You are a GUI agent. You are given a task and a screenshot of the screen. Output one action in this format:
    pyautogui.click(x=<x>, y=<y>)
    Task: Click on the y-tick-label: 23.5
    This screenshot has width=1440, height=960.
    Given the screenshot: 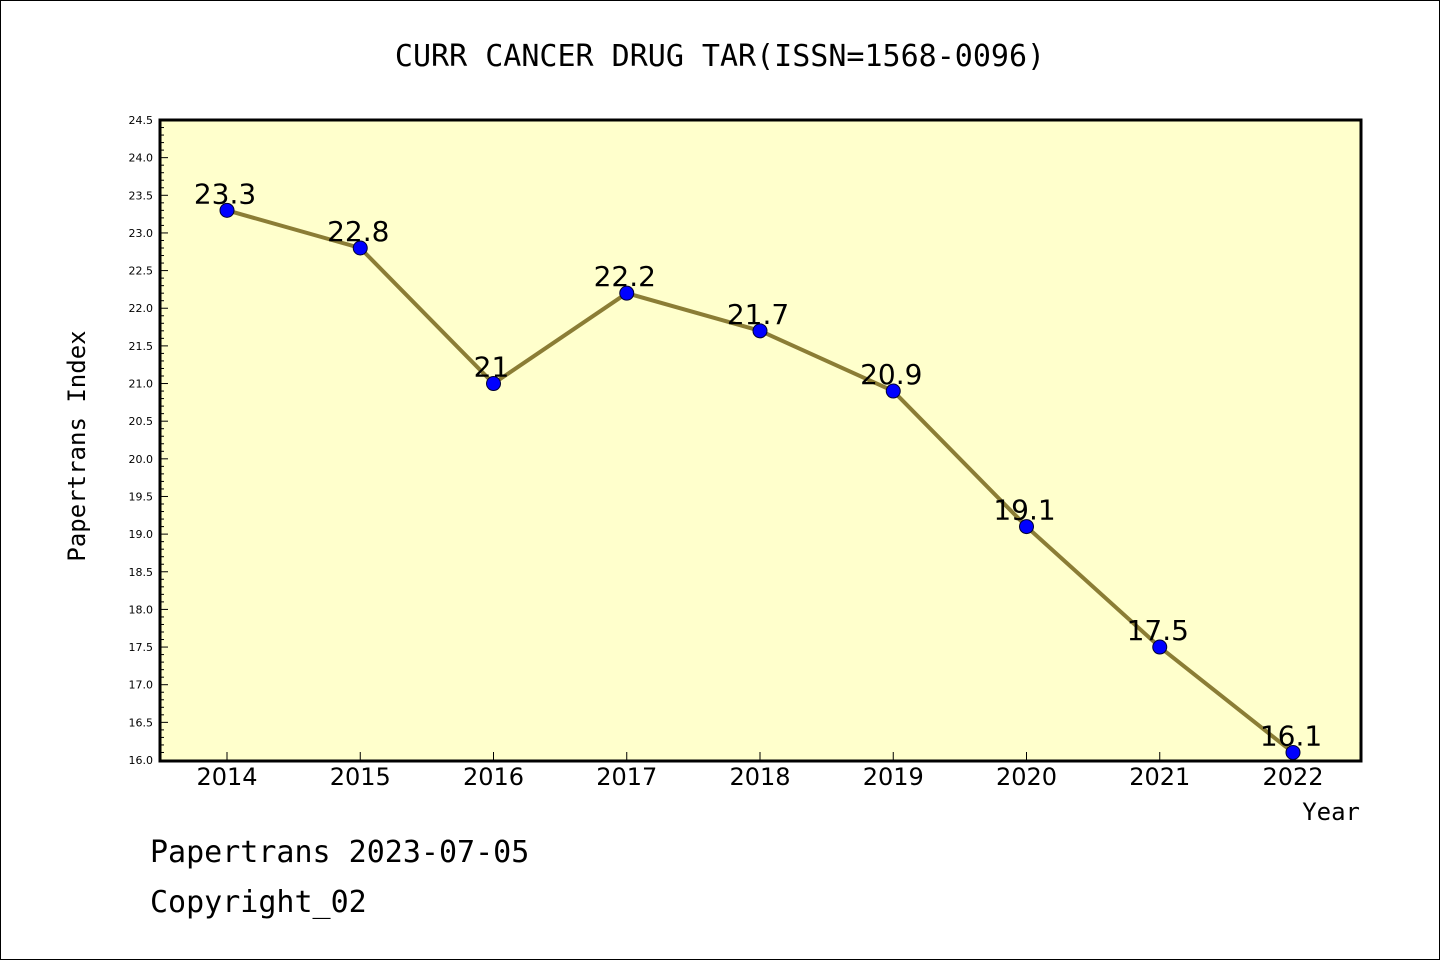 What is the action you would take?
    pyautogui.click(x=141, y=195)
    